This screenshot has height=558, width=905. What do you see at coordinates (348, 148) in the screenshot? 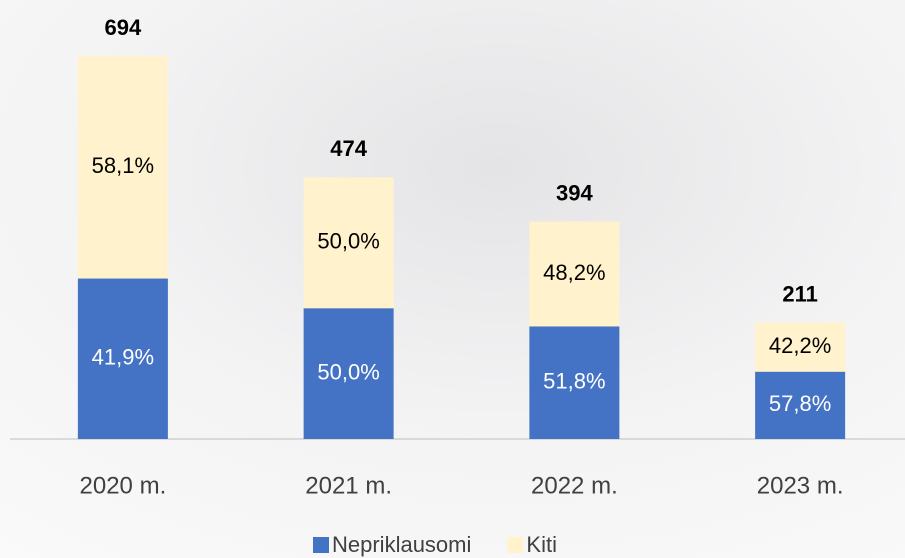
I see `total-label: 474` at bounding box center [348, 148].